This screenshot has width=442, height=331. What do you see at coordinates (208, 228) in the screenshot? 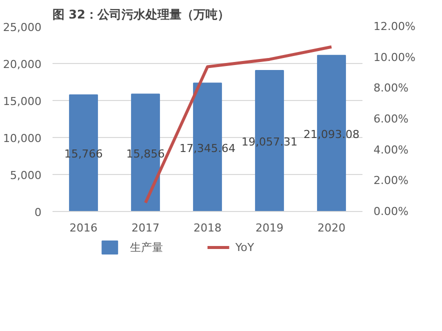
I see `x-tick-label: 2018` at bounding box center [208, 228].